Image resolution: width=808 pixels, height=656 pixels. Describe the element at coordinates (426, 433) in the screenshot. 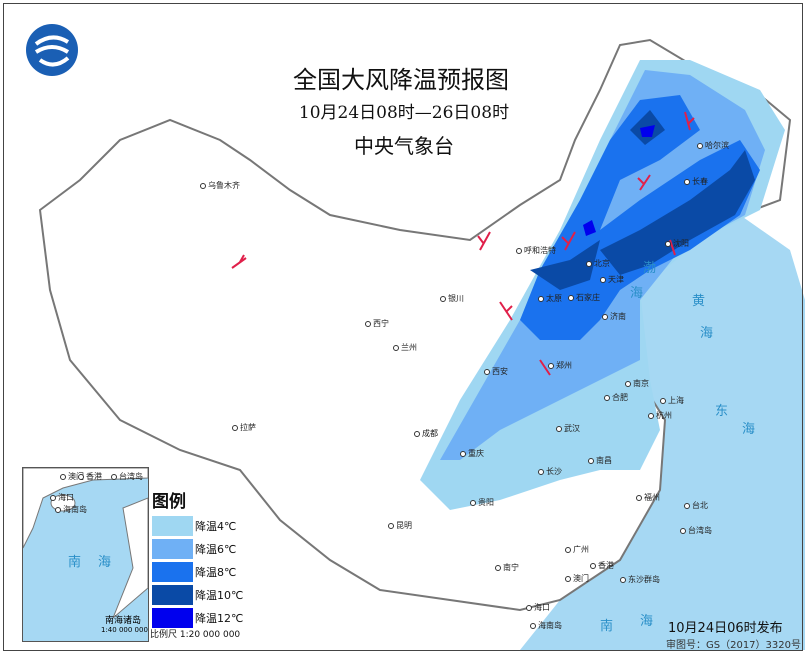

I see `city-label: 成都` at that location.